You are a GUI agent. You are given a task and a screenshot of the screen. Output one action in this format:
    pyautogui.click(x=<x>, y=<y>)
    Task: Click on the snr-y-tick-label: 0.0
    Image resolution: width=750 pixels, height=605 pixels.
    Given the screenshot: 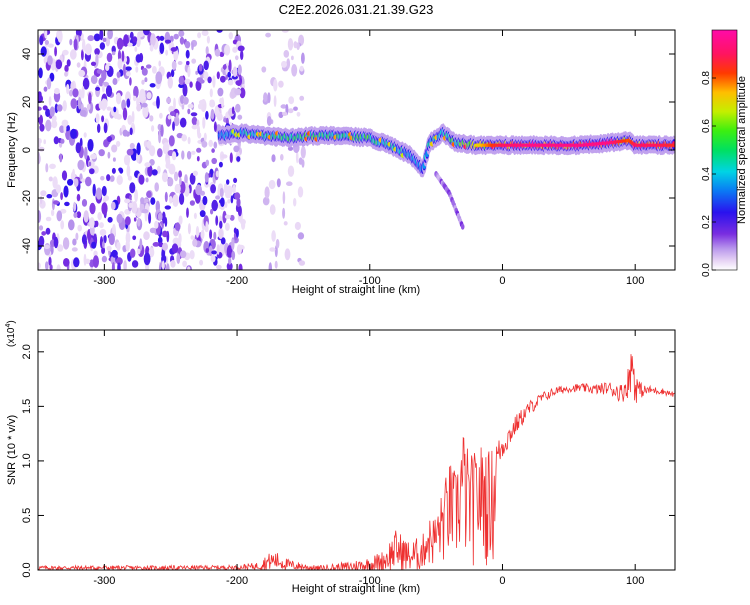 What is the action you would take?
    pyautogui.click(x=27, y=569)
    